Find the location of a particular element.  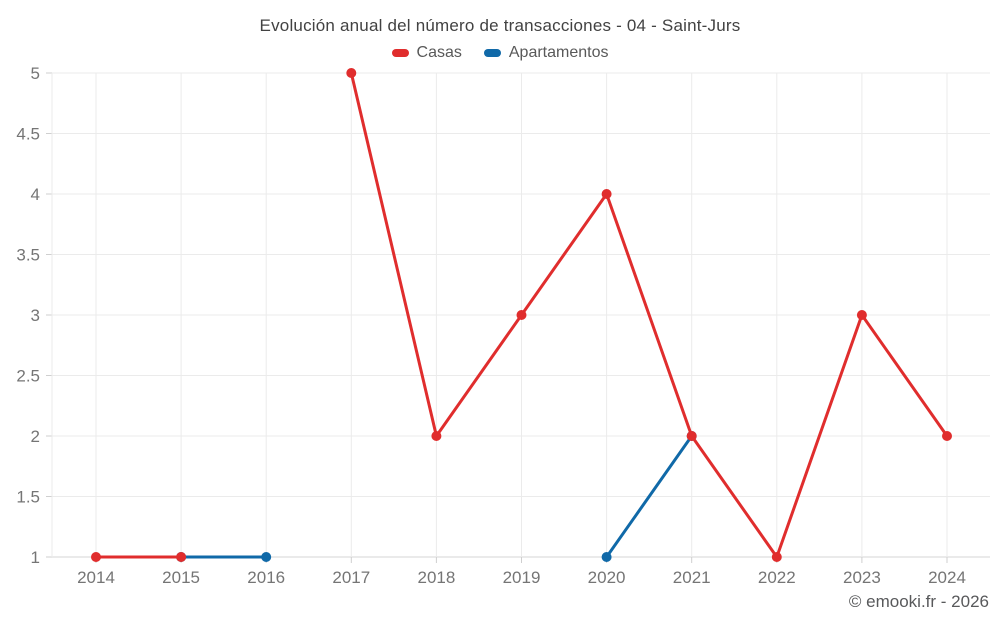

x-tick-label: 2019 is located at coordinates (522, 577).